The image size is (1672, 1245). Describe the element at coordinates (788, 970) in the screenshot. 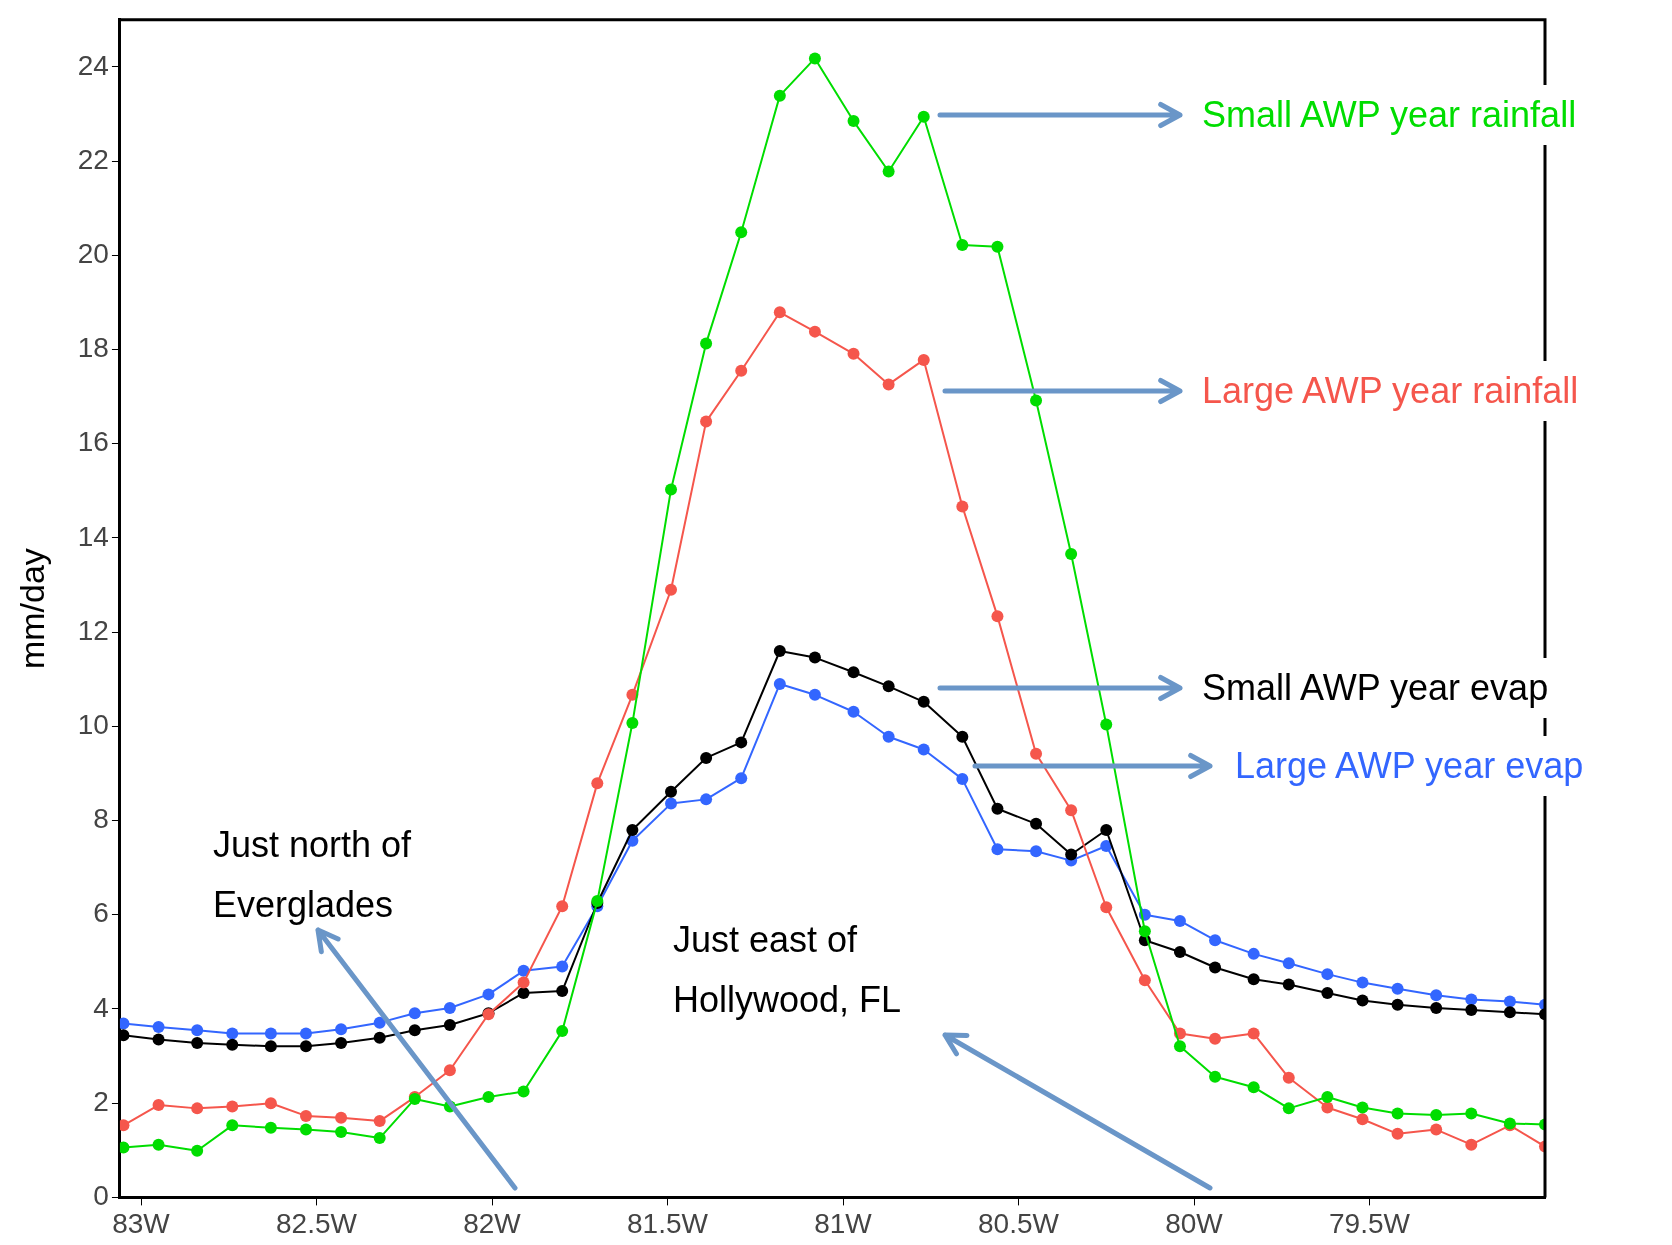

I see `annotation: Just east of Hollywood, FL` at that location.